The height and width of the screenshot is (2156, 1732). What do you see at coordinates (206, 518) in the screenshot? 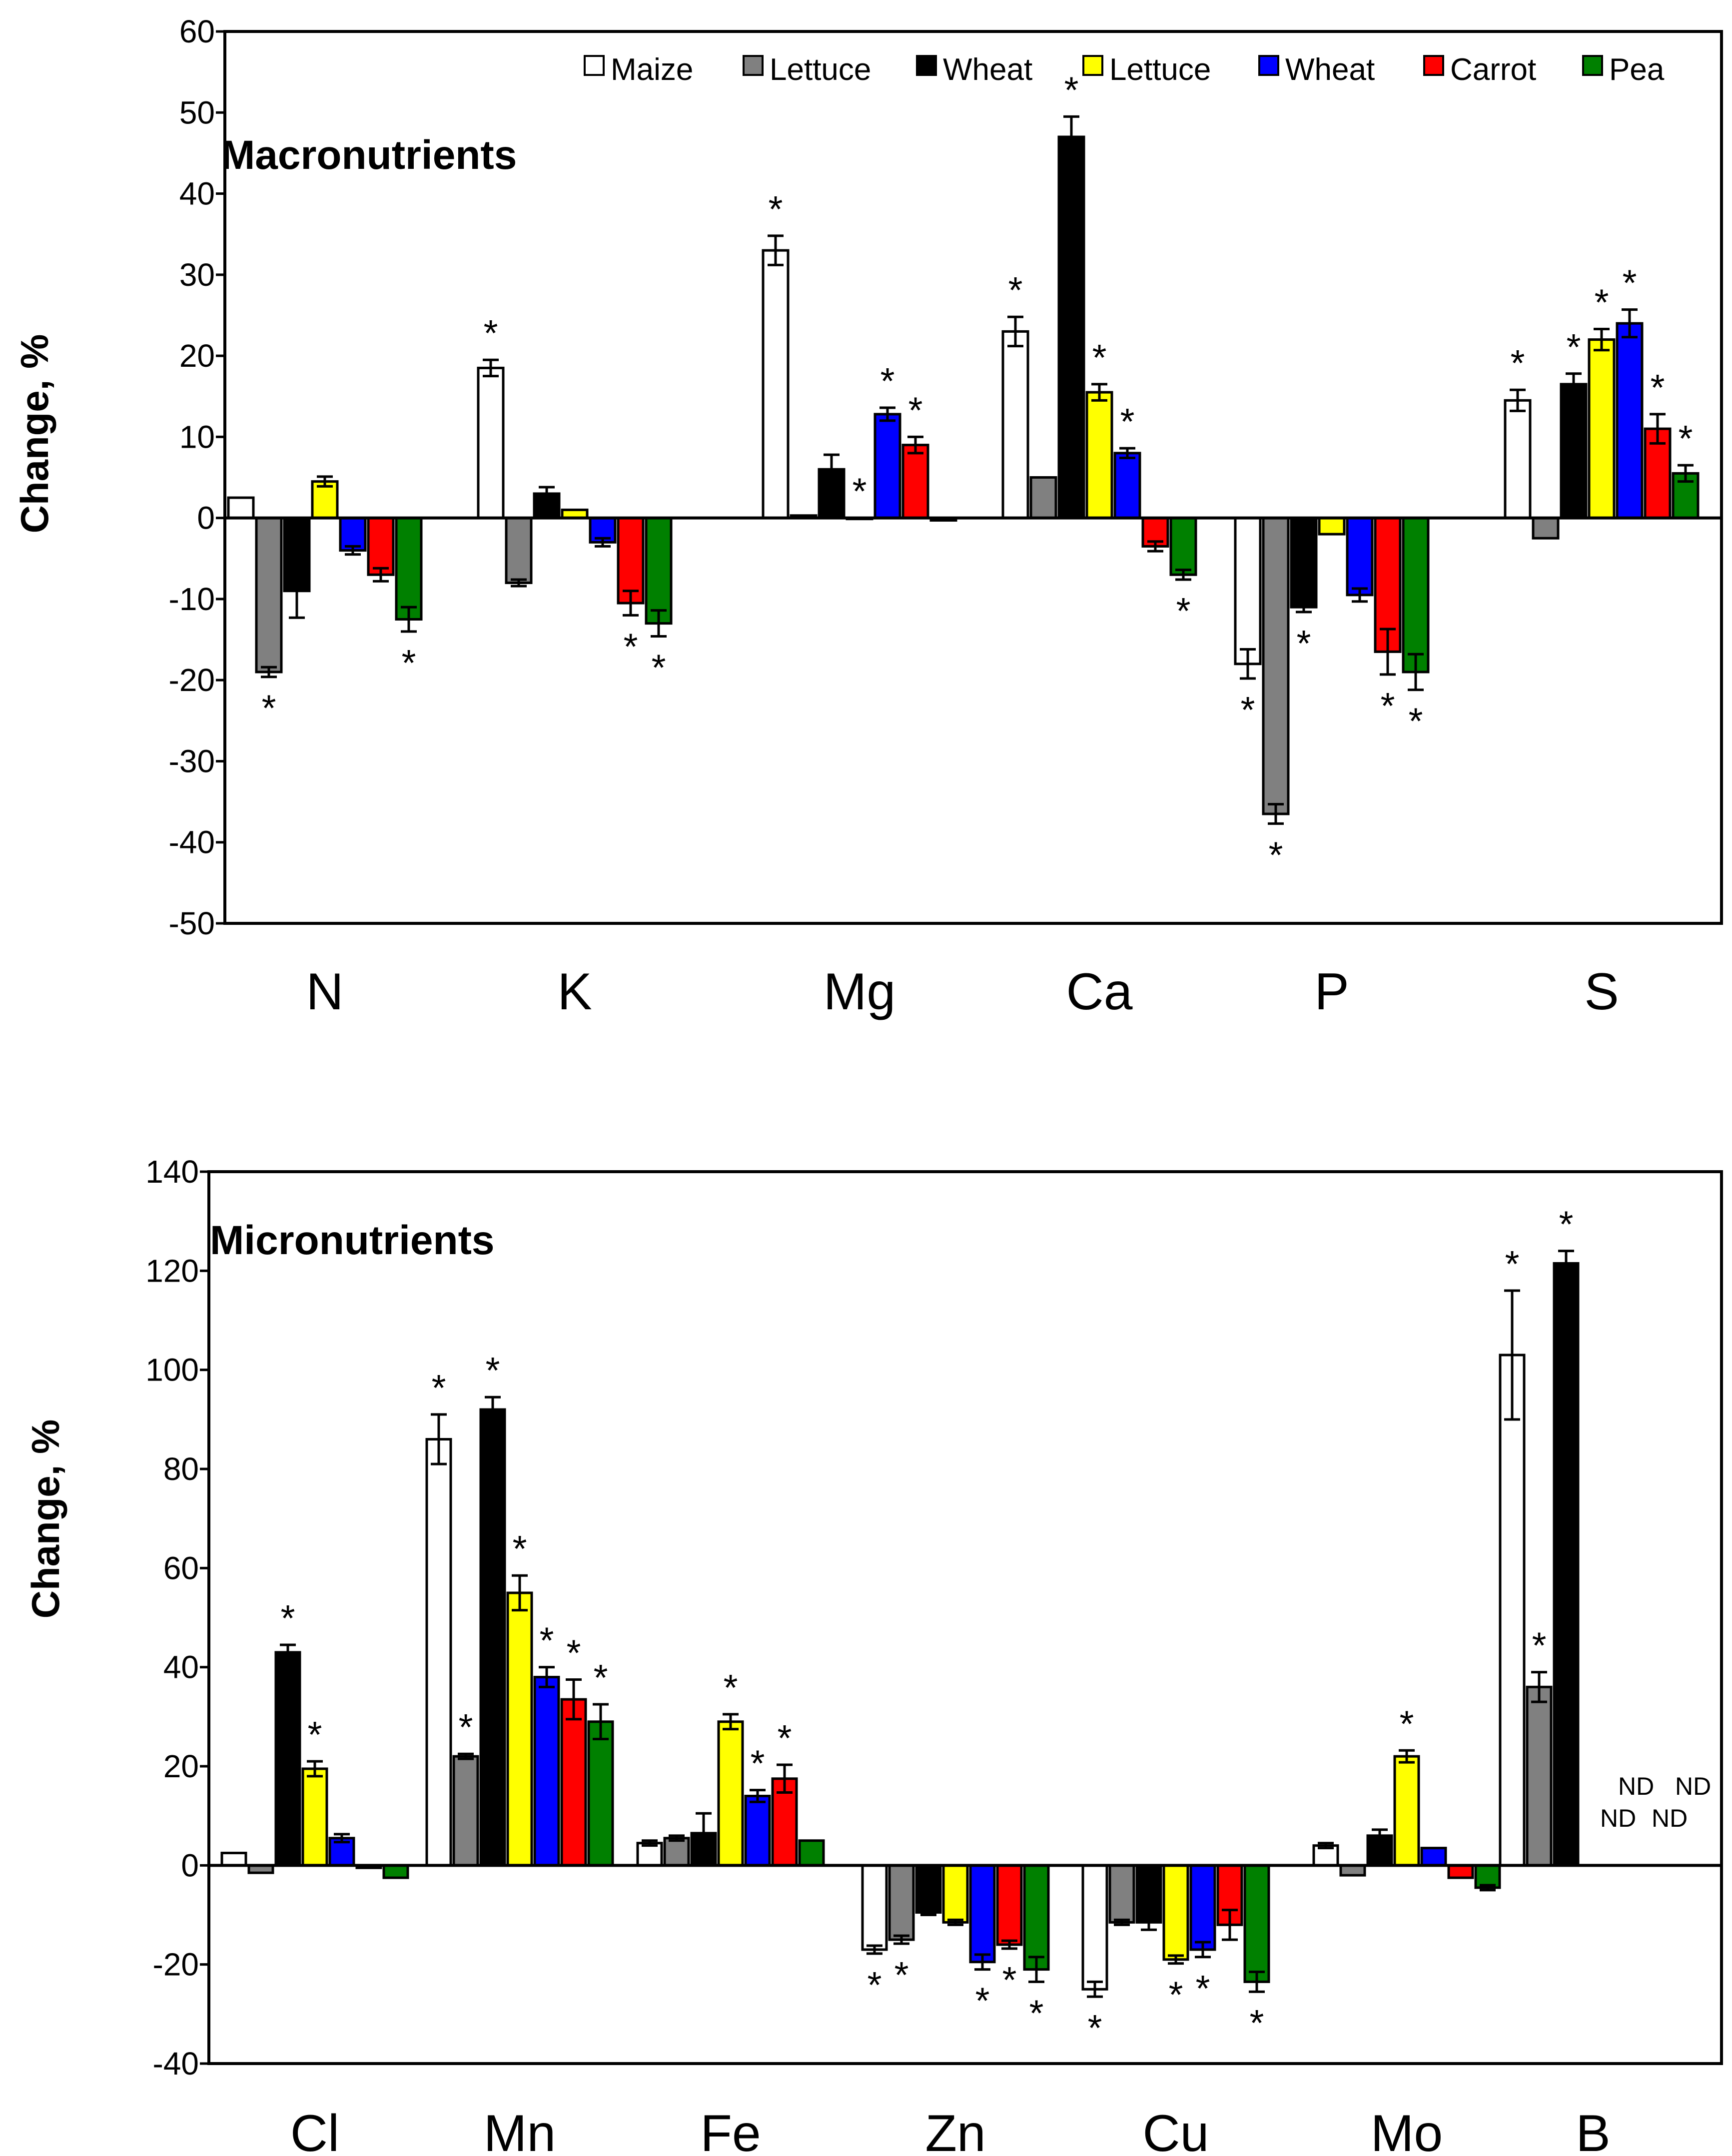
I see `y-tick-label: 0` at bounding box center [206, 518].